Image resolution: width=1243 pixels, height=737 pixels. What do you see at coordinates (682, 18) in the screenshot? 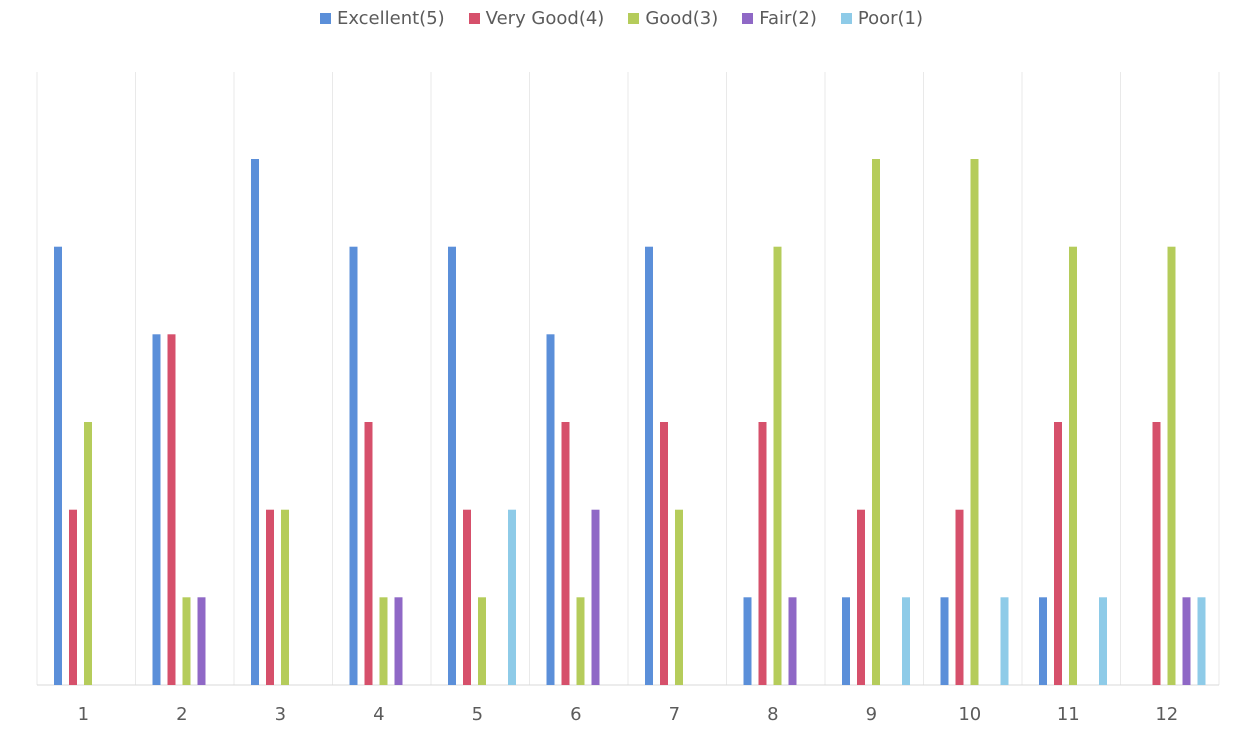
I see `legend-label: Good(3)` at bounding box center [682, 18].